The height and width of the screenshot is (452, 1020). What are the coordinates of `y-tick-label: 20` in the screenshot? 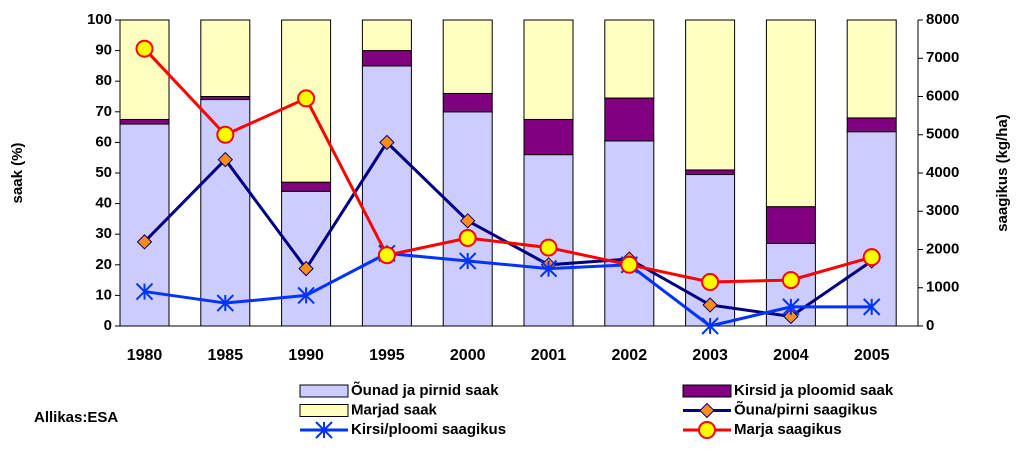 It's located at (103, 264).